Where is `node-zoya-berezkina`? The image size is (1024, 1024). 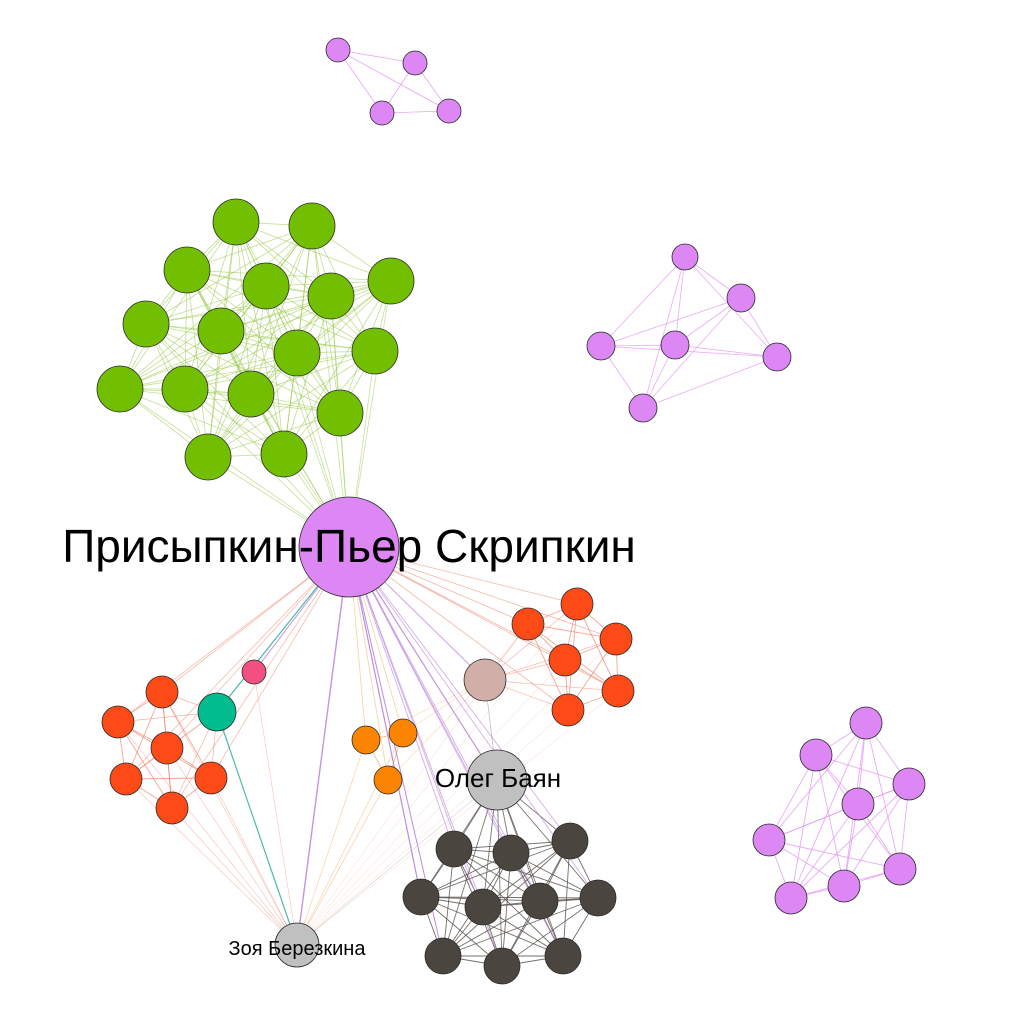
node-zoya-berezkina is located at coordinates (297, 945).